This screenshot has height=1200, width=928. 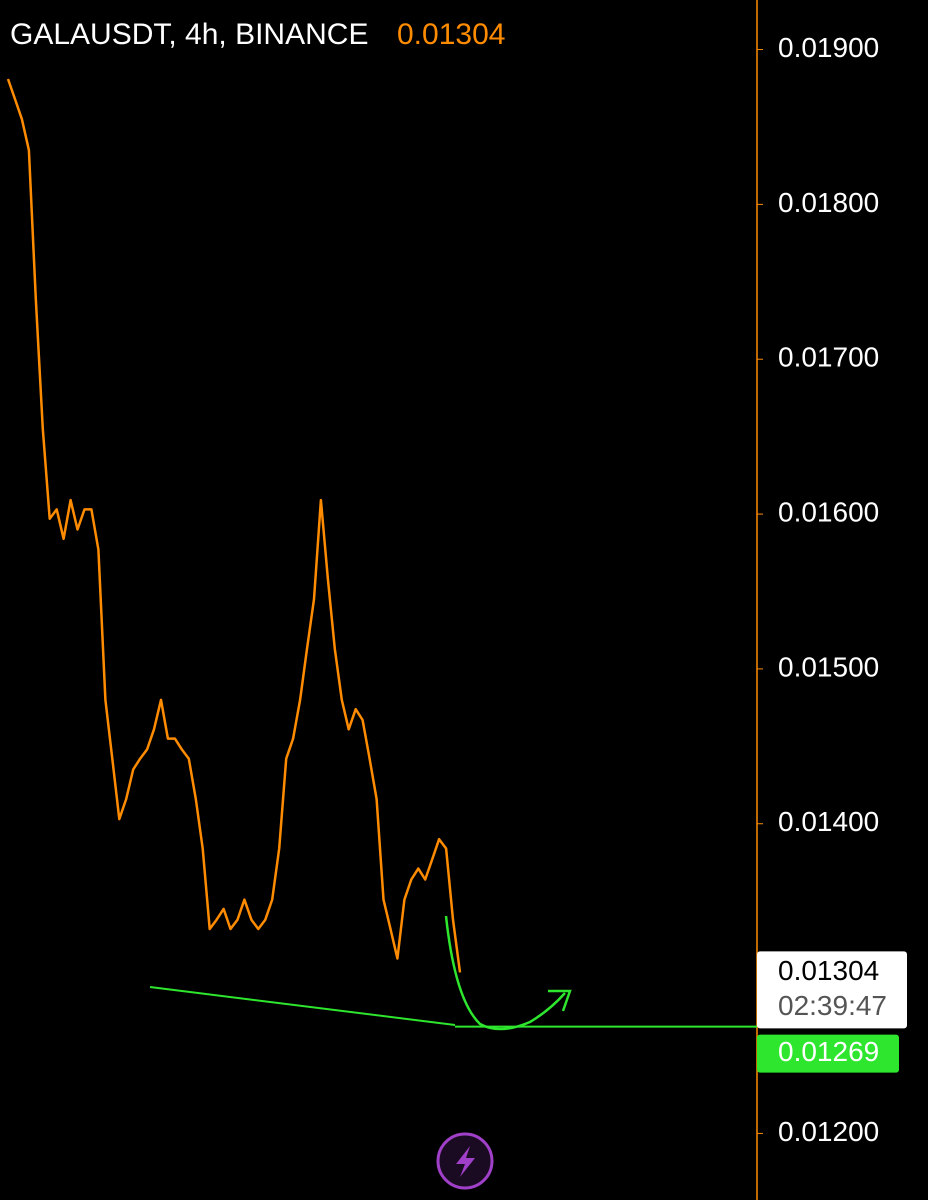 What do you see at coordinates (828, 202) in the screenshot?
I see `y-tick-label: 0.01800` at bounding box center [828, 202].